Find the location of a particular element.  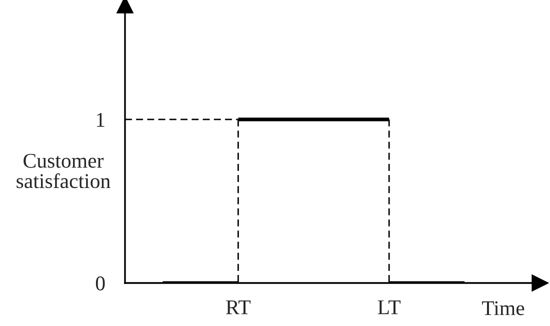

x-axis-title: Time is located at coordinates (503, 308).